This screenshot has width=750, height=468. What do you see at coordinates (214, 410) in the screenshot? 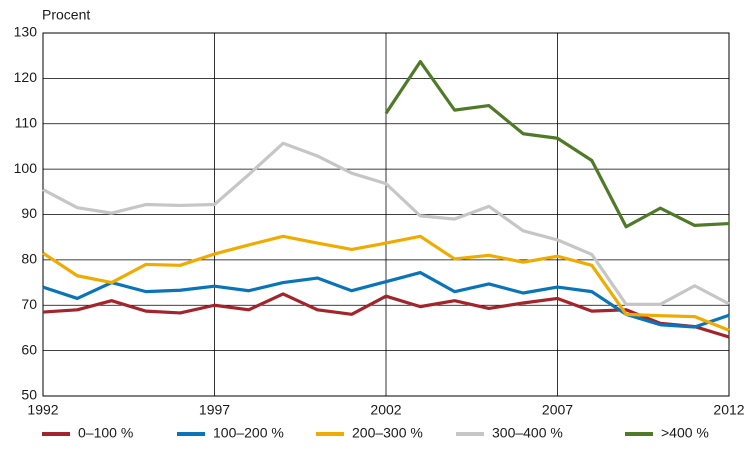
I see `x-tick-label: 1997` at bounding box center [214, 410].